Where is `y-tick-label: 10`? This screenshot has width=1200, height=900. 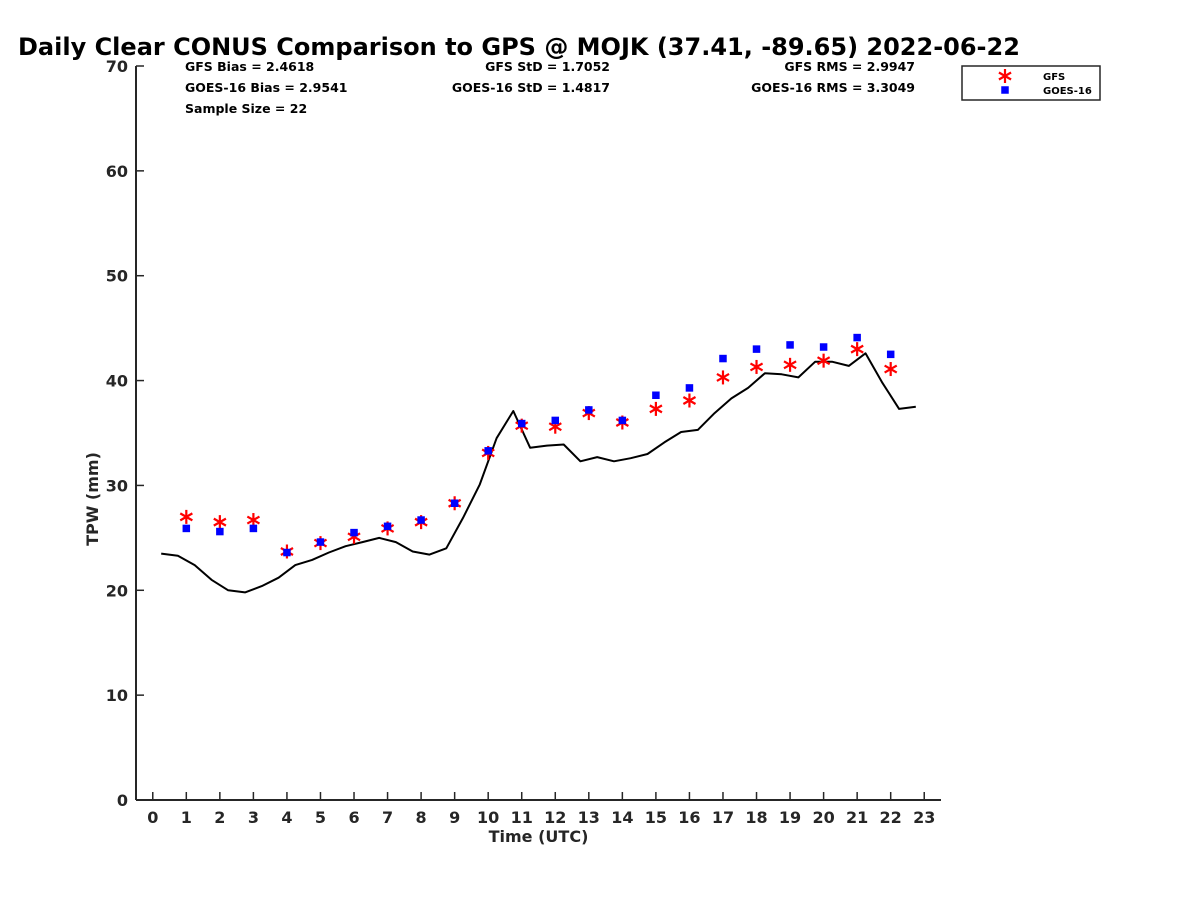
y-tick-label: 10 is located at coordinates (117, 695).